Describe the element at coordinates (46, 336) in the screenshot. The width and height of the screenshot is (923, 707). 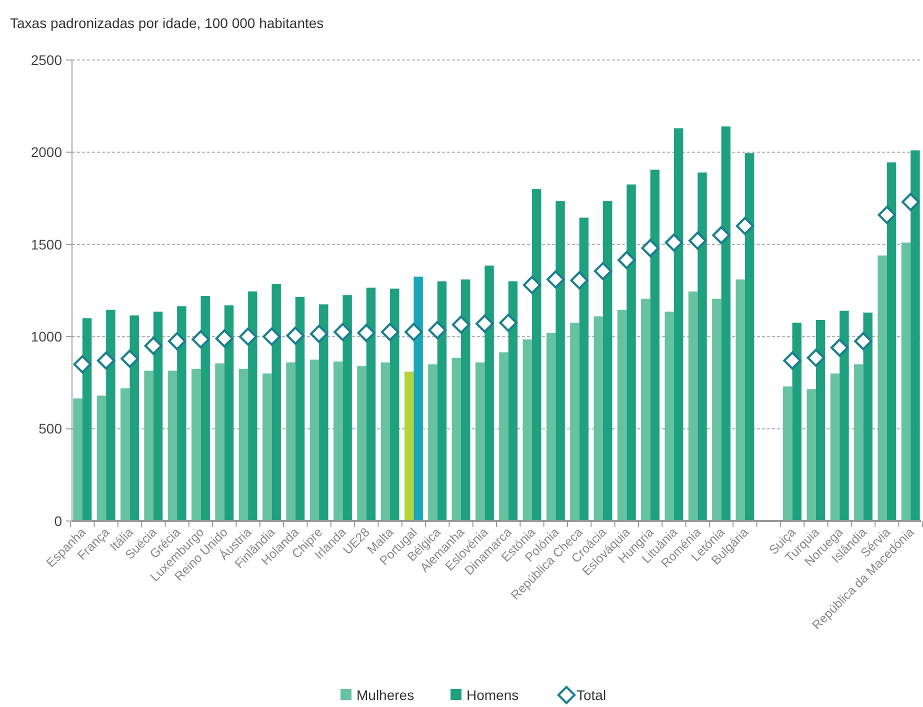
I see `y-tick-label: 1000` at that location.